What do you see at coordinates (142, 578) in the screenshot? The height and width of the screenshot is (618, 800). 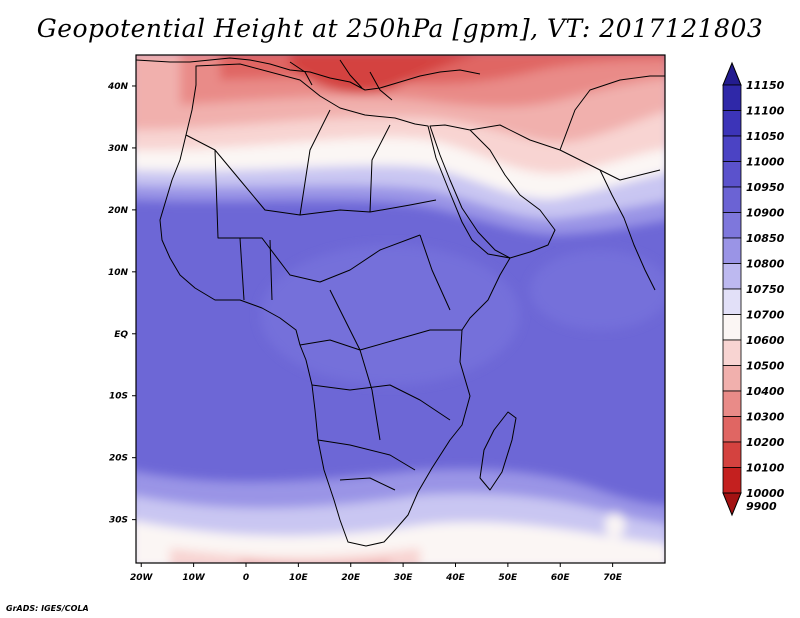 I see `lon-tick-label: 20W` at bounding box center [142, 578].